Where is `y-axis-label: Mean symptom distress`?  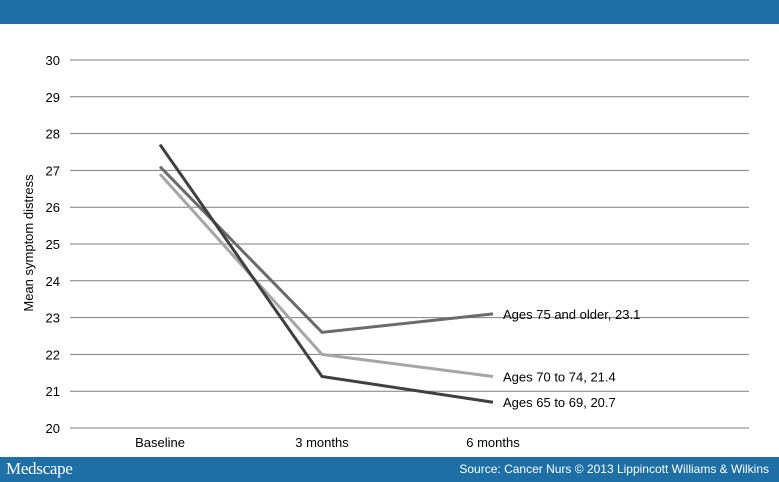
y-axis-label: Mean symptom distress is located at coordinates (28, 243).